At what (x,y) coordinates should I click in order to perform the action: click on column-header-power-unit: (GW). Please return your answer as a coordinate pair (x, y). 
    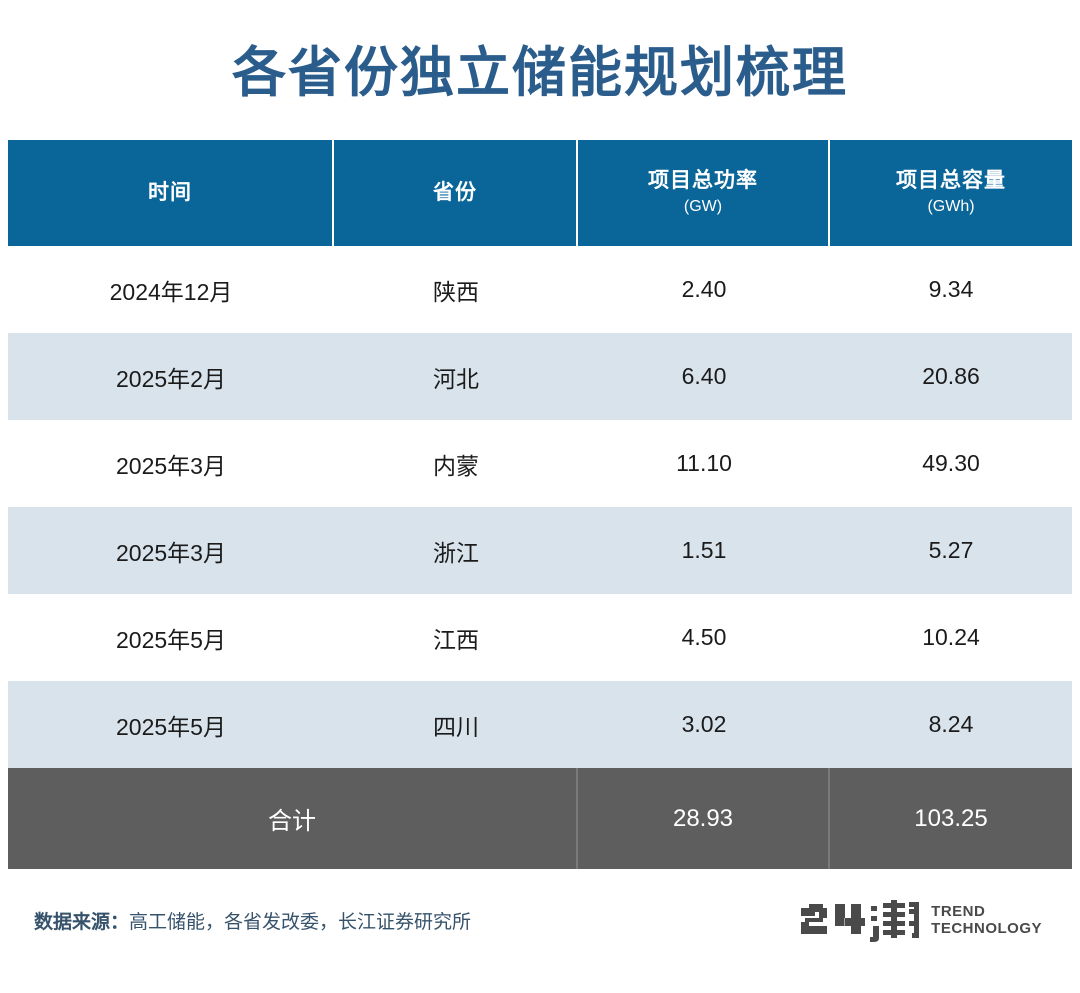
    Looking at the image, I should click on (703, 206).